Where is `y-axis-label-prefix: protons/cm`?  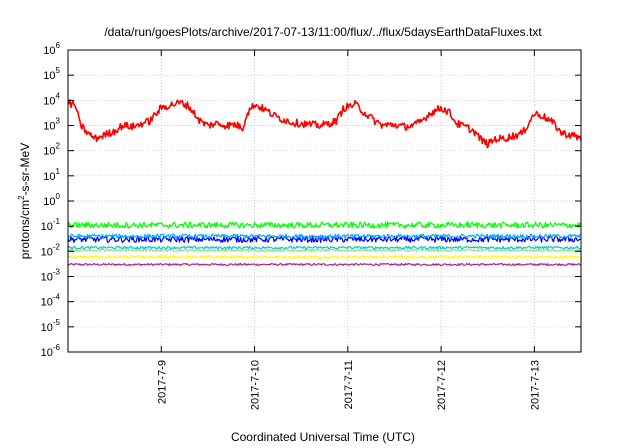
y-axis-label-prefix: protons/cm is located at coordinates (25, 229).